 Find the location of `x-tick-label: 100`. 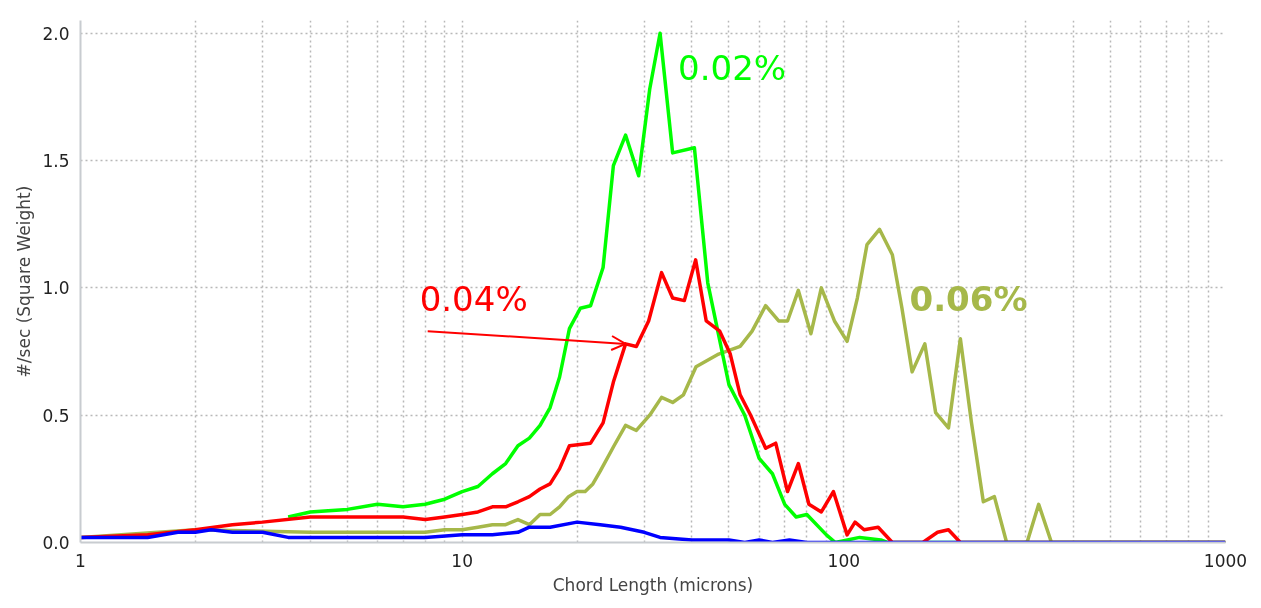

x-tick-label: 100 is located at coordinates (844, 560).